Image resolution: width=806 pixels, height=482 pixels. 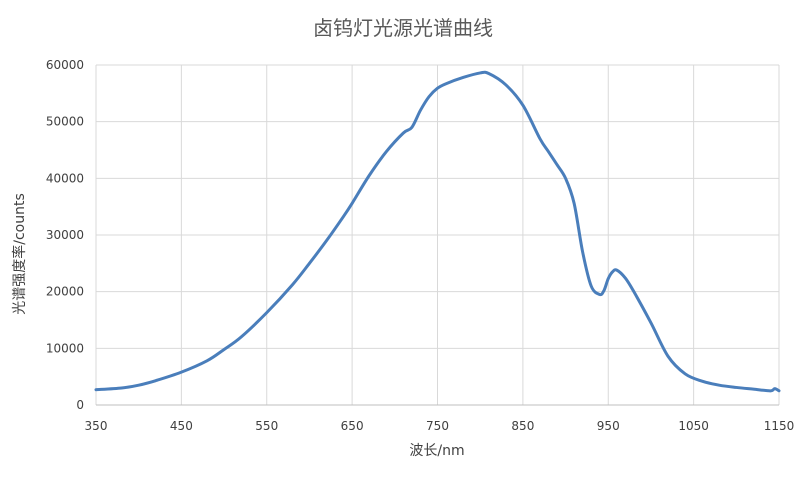 What do you see at coordinates (522, 426) in the screenshot?
I see `x-tick-label: 850` at bounding box center [522, 426].